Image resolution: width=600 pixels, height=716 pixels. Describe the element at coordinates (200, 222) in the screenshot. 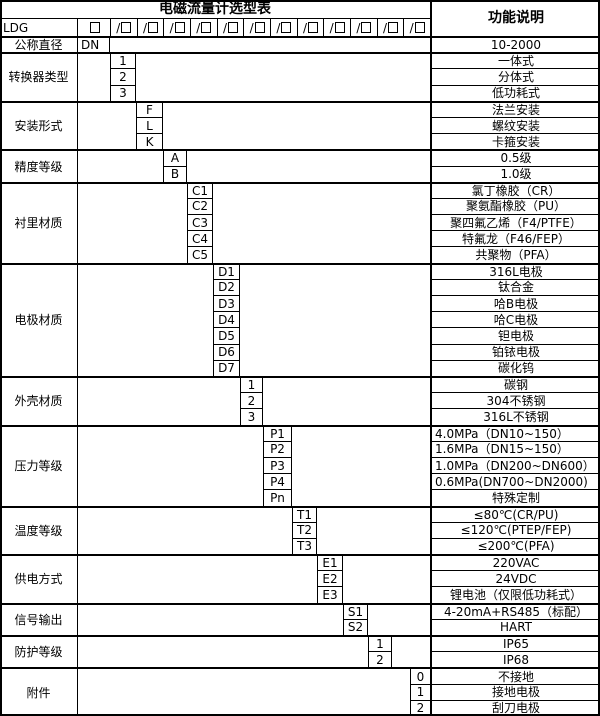

I see `option-code-cell: C3` at that location.